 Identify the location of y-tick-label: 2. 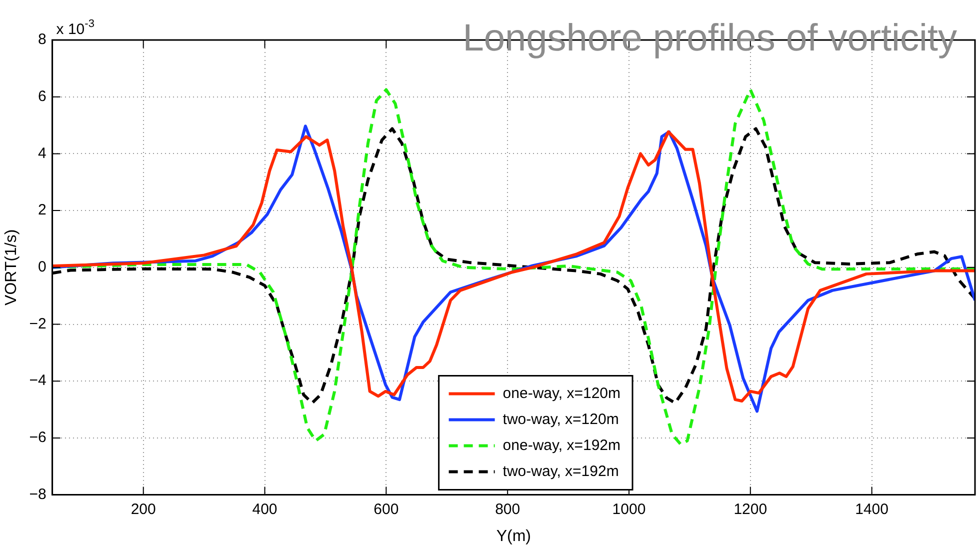
(42, 210).